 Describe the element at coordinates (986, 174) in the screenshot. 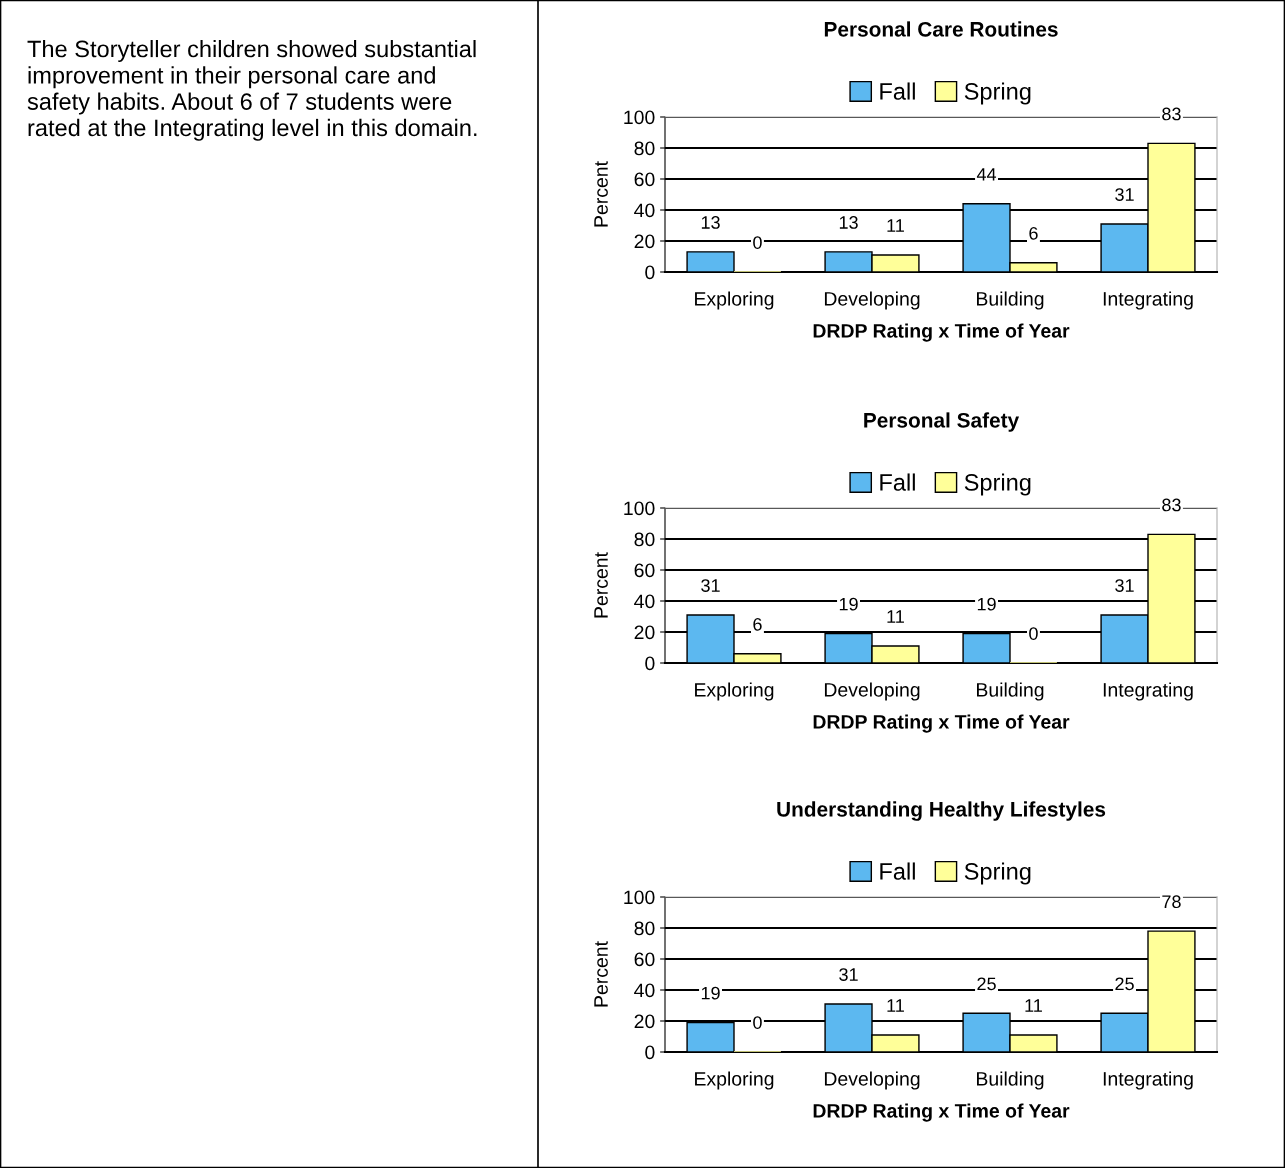

I see `data-label: 44` at that location.